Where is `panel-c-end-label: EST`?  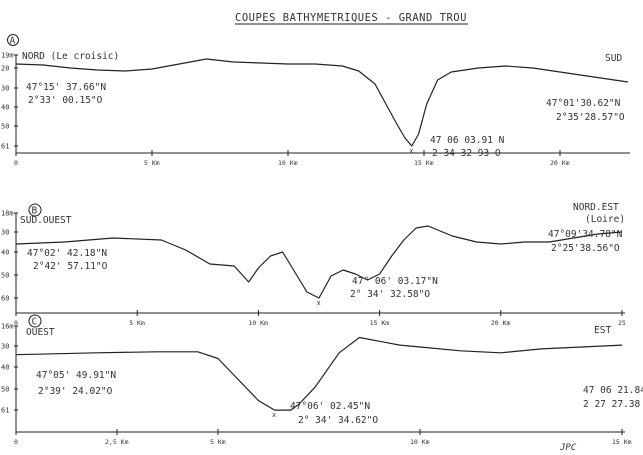 panel-c-end-label: EST is located at coordinates (602, 330).